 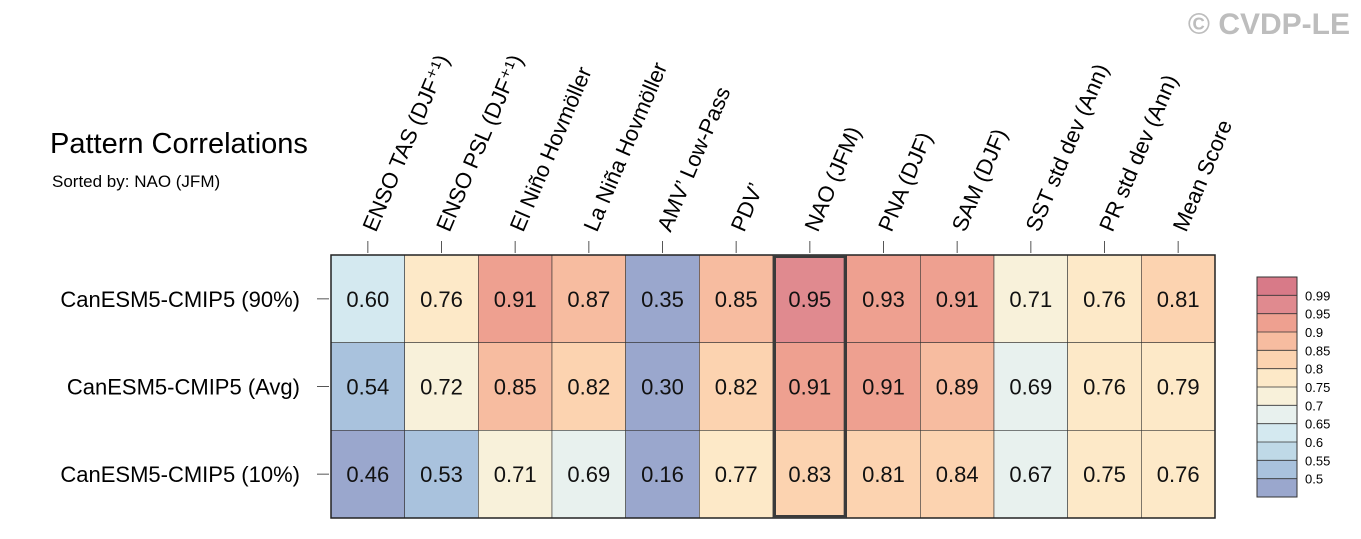 I want to click on cell-value-label: 0.67, so click(x=1030, y=474).